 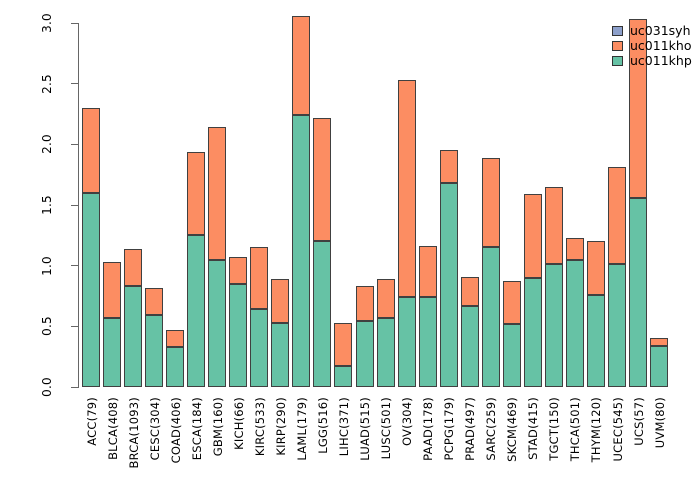 I want to click on x-category-label: THYM(120), so click(x=596, y=430).